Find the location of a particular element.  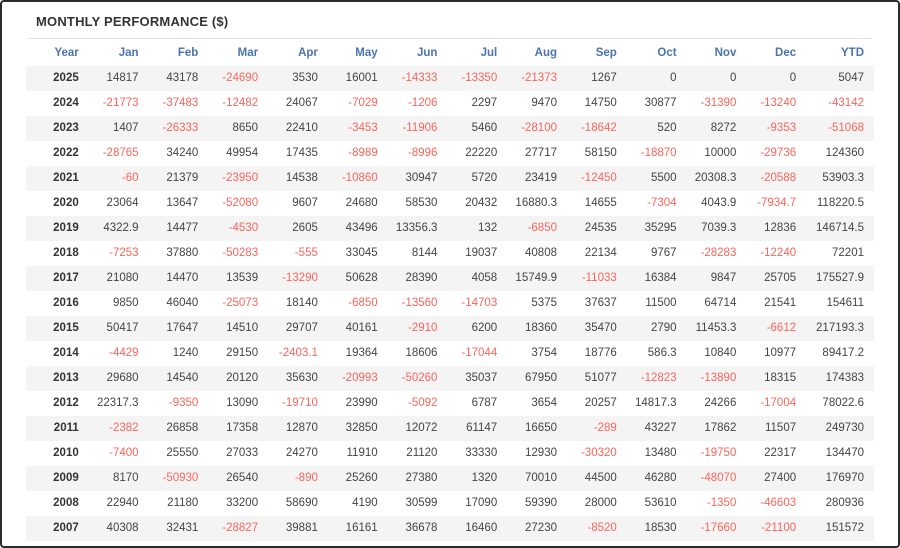

value-cell: 9847 is located at coordinates (723, 278).